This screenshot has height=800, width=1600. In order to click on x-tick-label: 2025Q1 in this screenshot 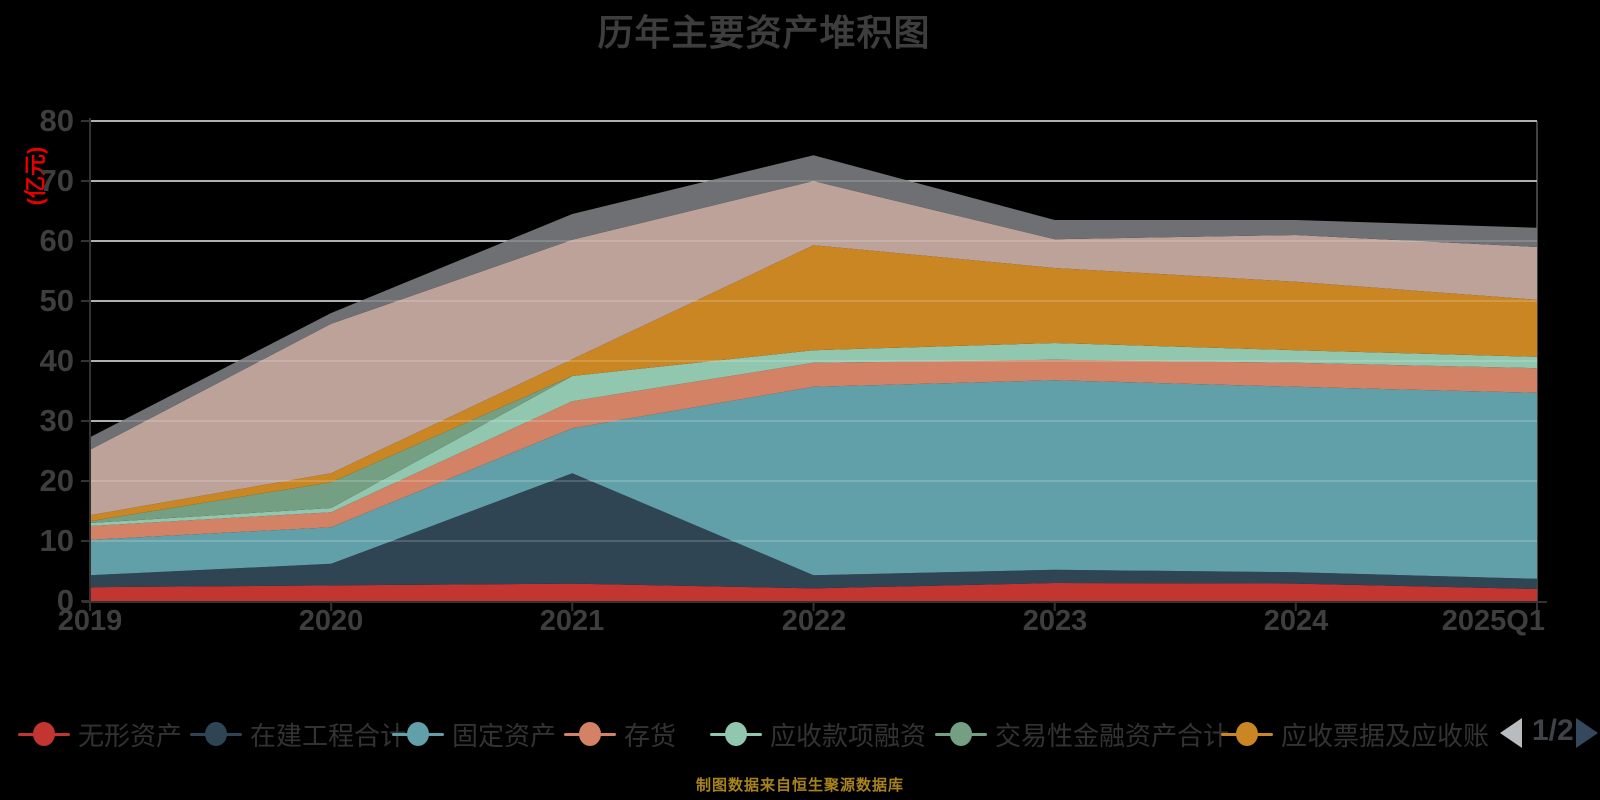, I will do `click(1493, 621)`.